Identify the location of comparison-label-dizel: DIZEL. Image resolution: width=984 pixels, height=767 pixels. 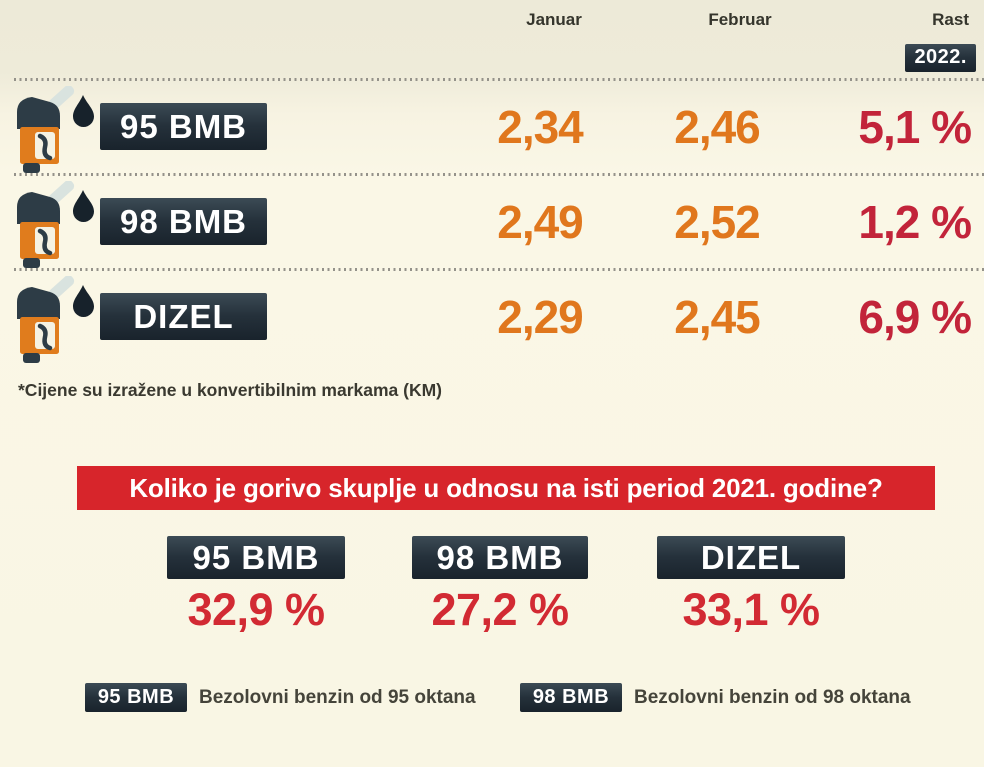
(751, 557).